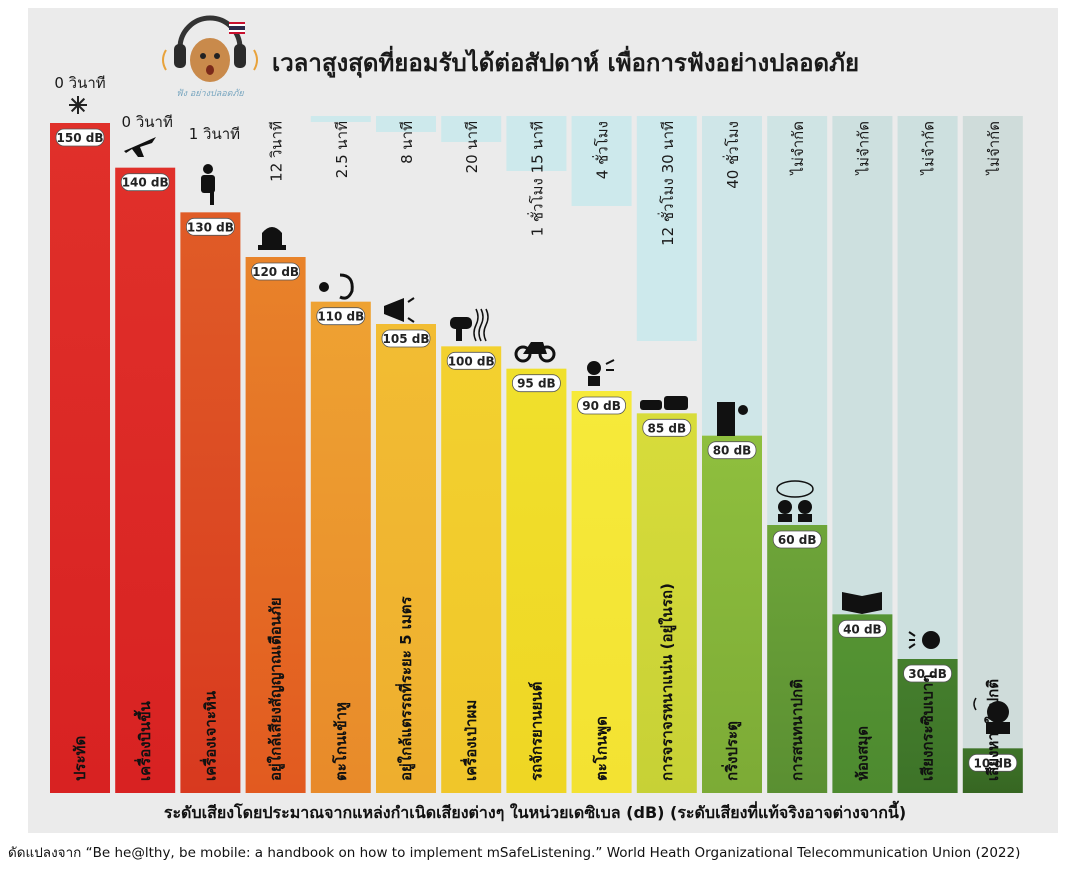 This screenshot has height=879, width=1080. I want to click on time-label: 2.5 นาที, so click(342, 149).